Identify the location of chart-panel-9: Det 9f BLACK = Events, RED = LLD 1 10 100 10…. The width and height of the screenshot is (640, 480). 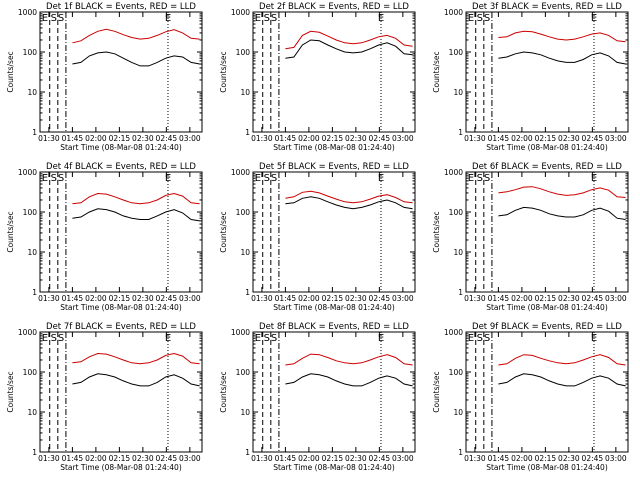
(530, 397).